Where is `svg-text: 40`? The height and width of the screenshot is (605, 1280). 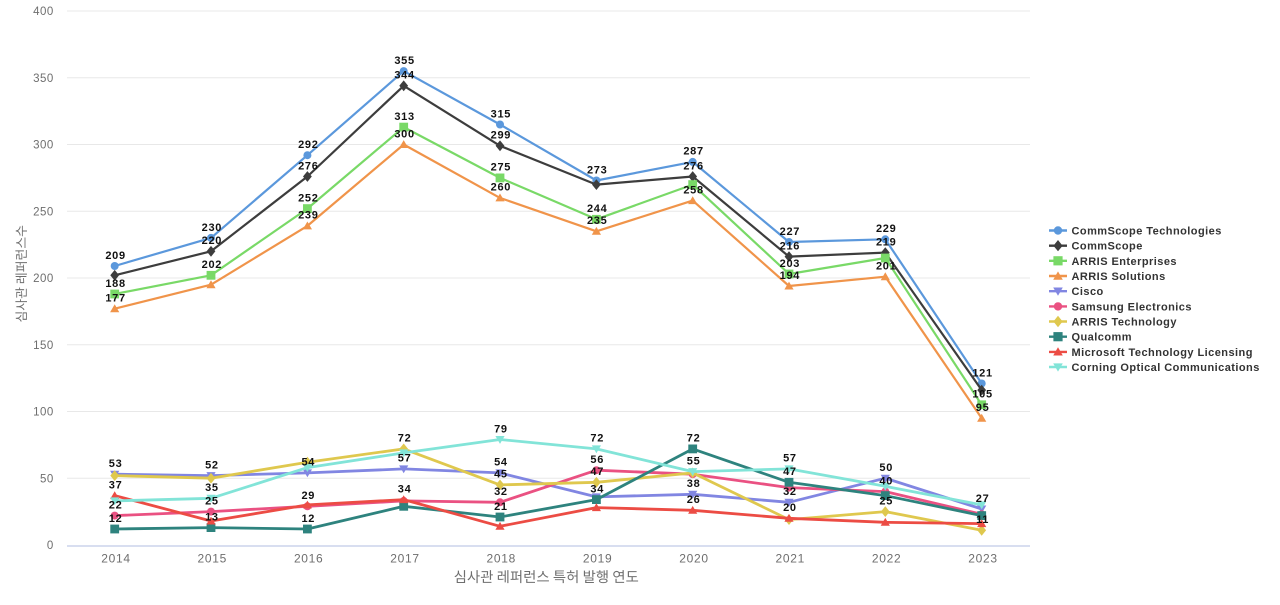 svg-text: 40 is located at coordinates (886, 481).